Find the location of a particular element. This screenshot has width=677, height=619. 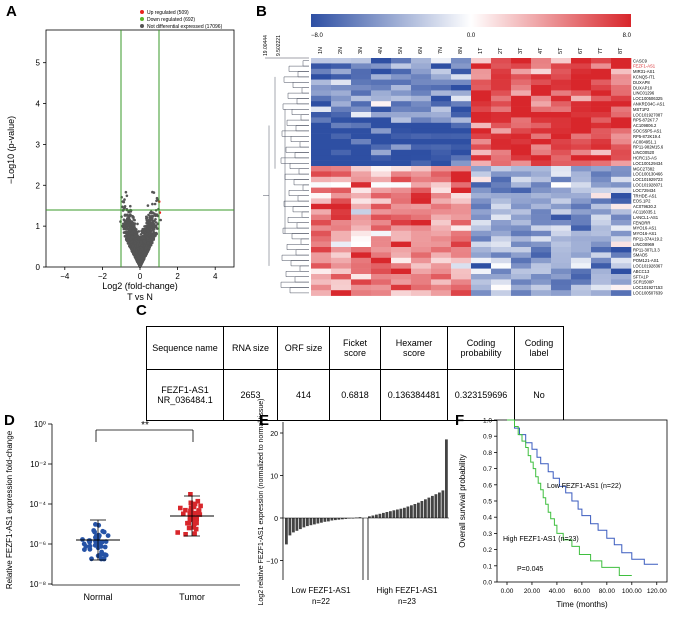

heatmap-gene-label: MYO16-AS1 is located at coordinates (645, 233).